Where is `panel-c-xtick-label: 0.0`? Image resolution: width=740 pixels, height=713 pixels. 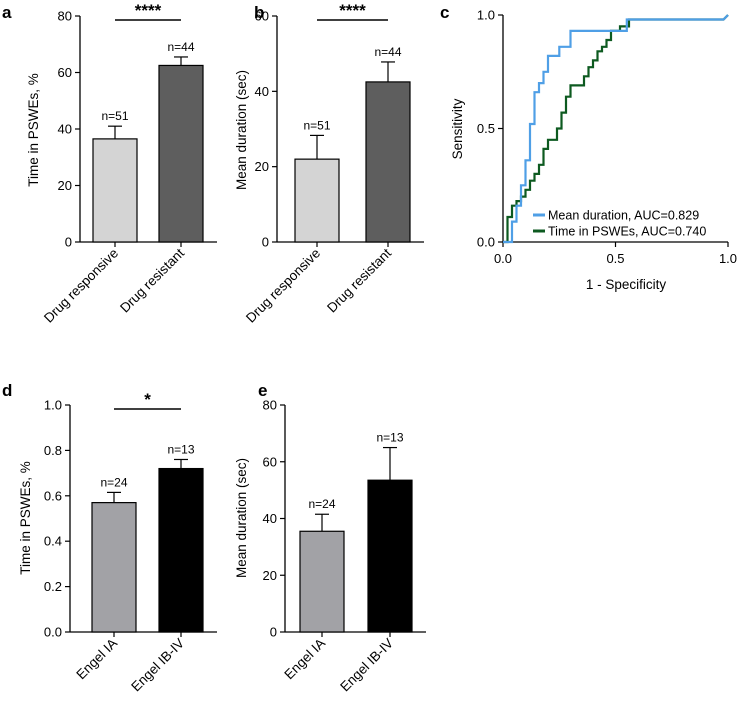
panel-c-xtick-label: 0.0 is located at coordinates (503, 258).